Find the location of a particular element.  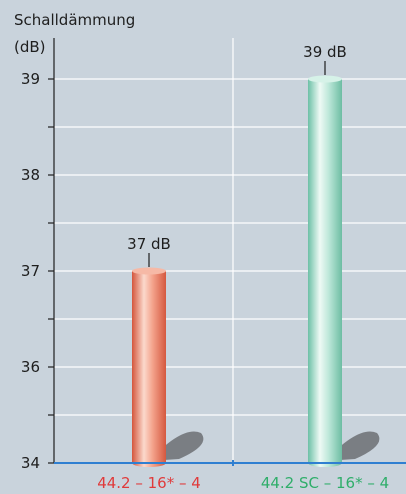

value-label: 37 dB is located at coordinates (149, 244).